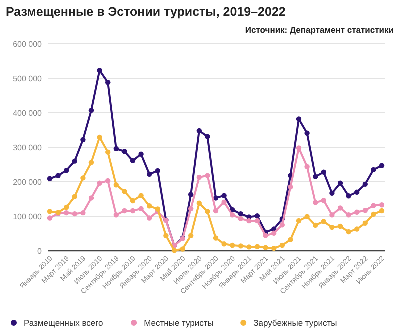 This screenshot has width=400, height=333. Describe the element at coordinates (28, 79) in the screenshot. I see `y-tick-label: 500 000` at that location.